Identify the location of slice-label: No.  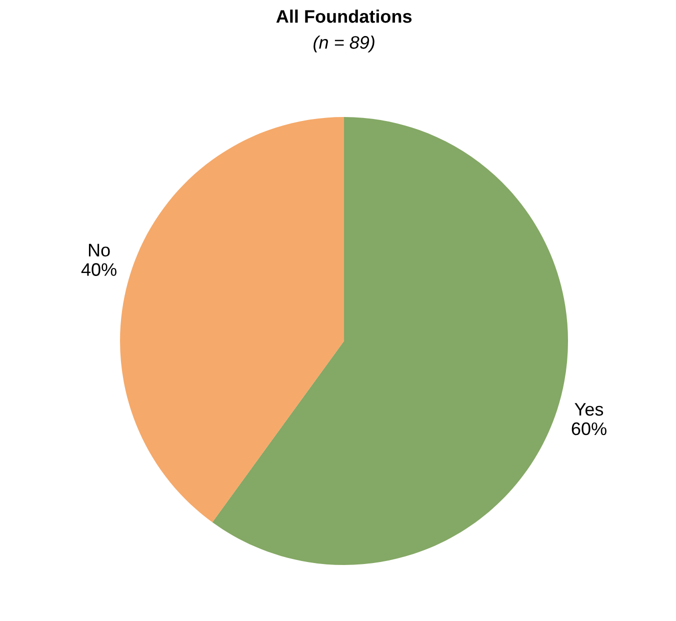
(99, 250).